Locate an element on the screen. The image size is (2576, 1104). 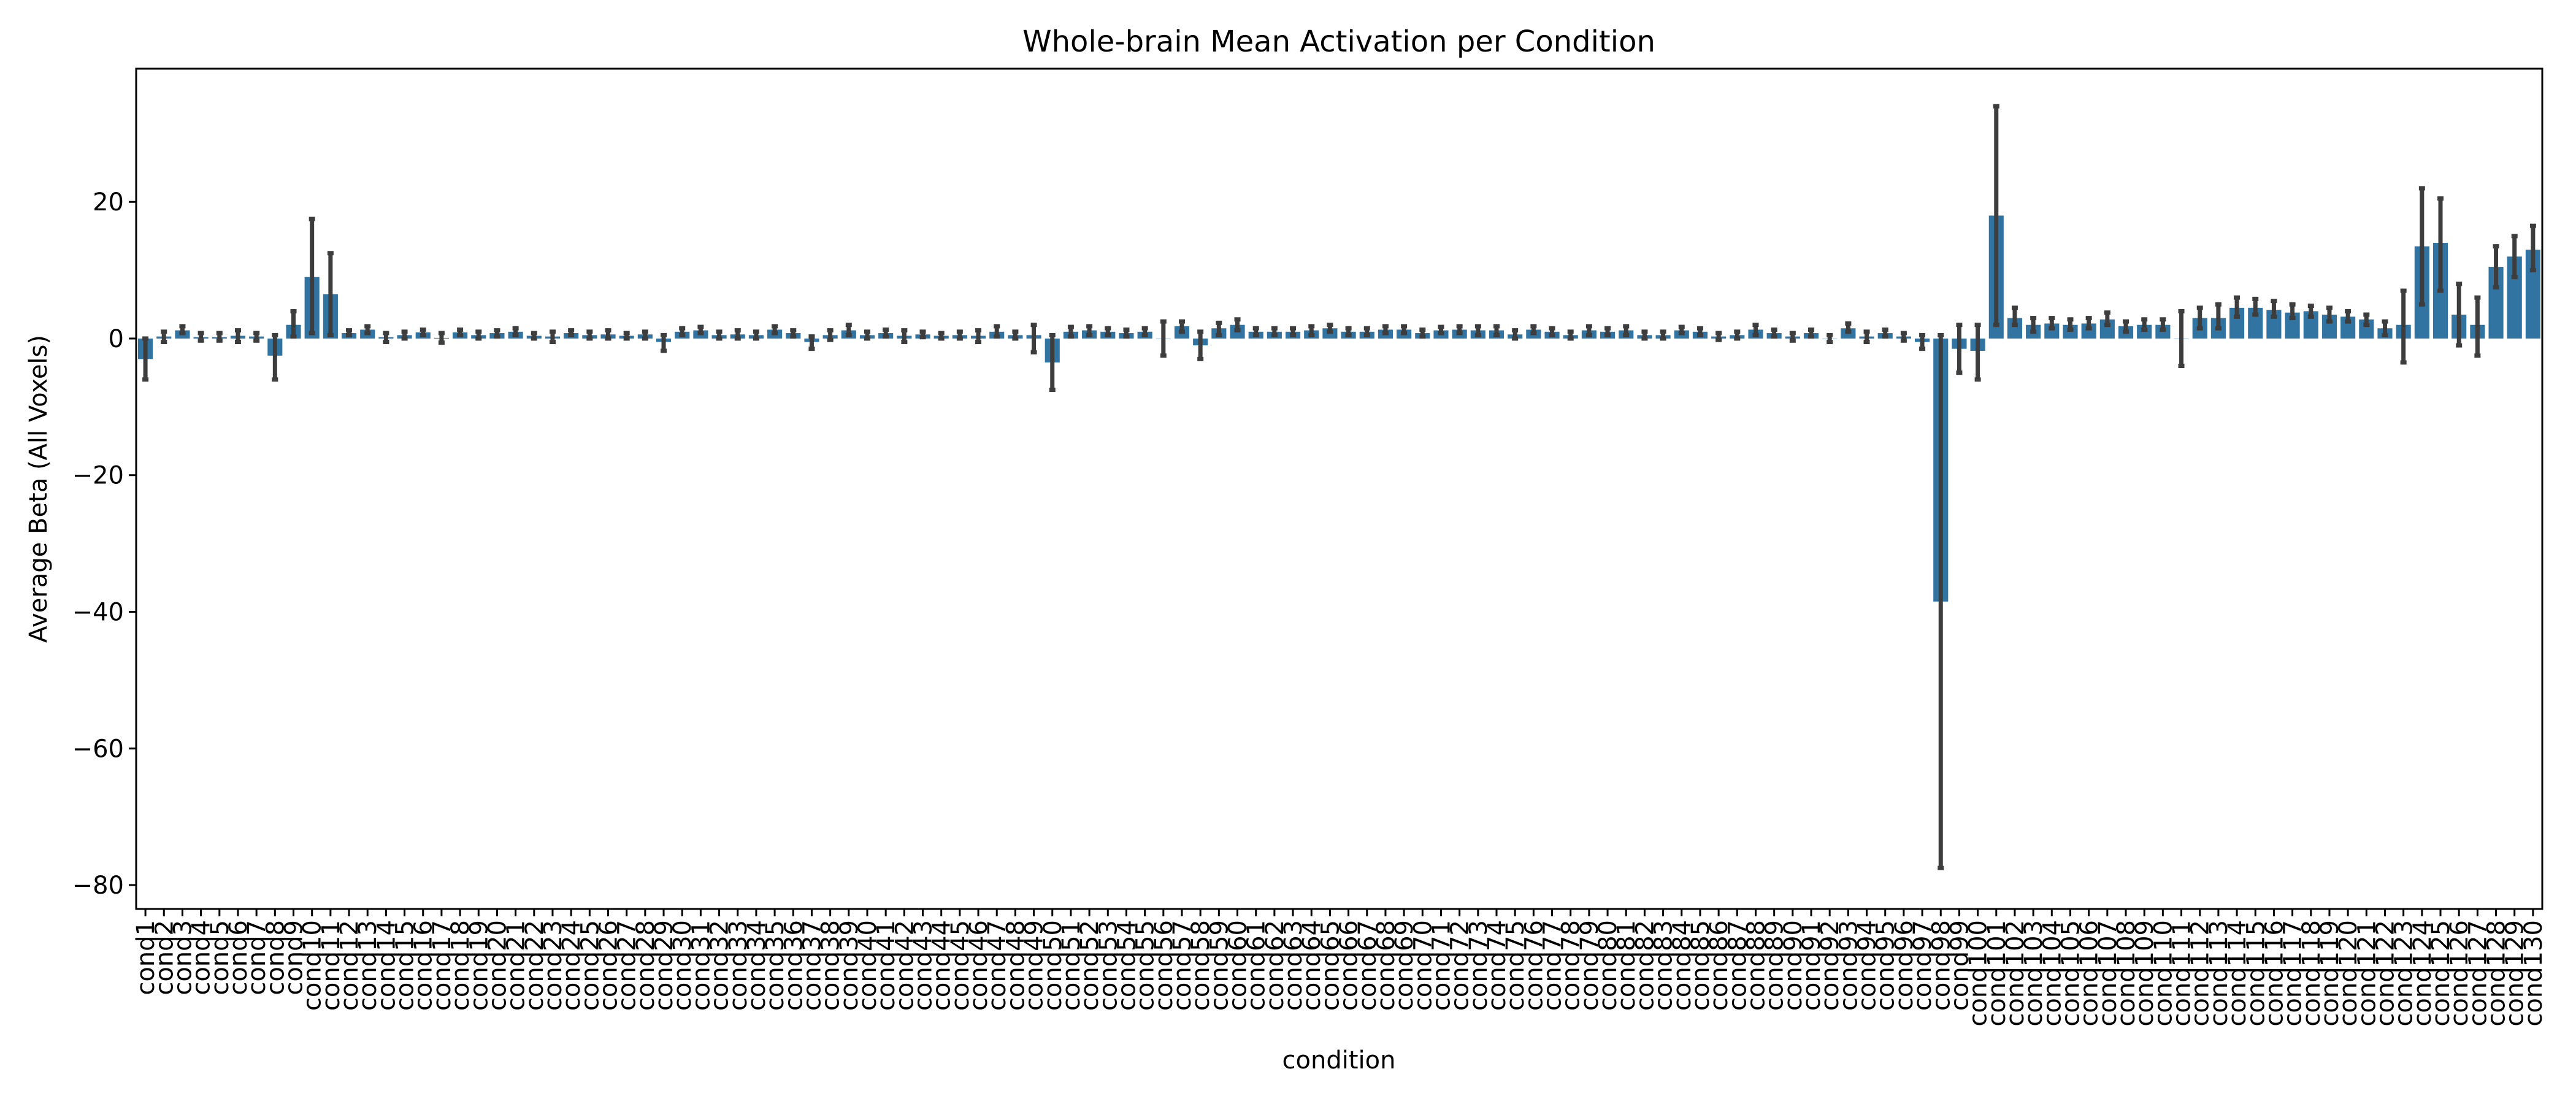
x-tick-label: cond54 is located at coordinates (1127, 965).